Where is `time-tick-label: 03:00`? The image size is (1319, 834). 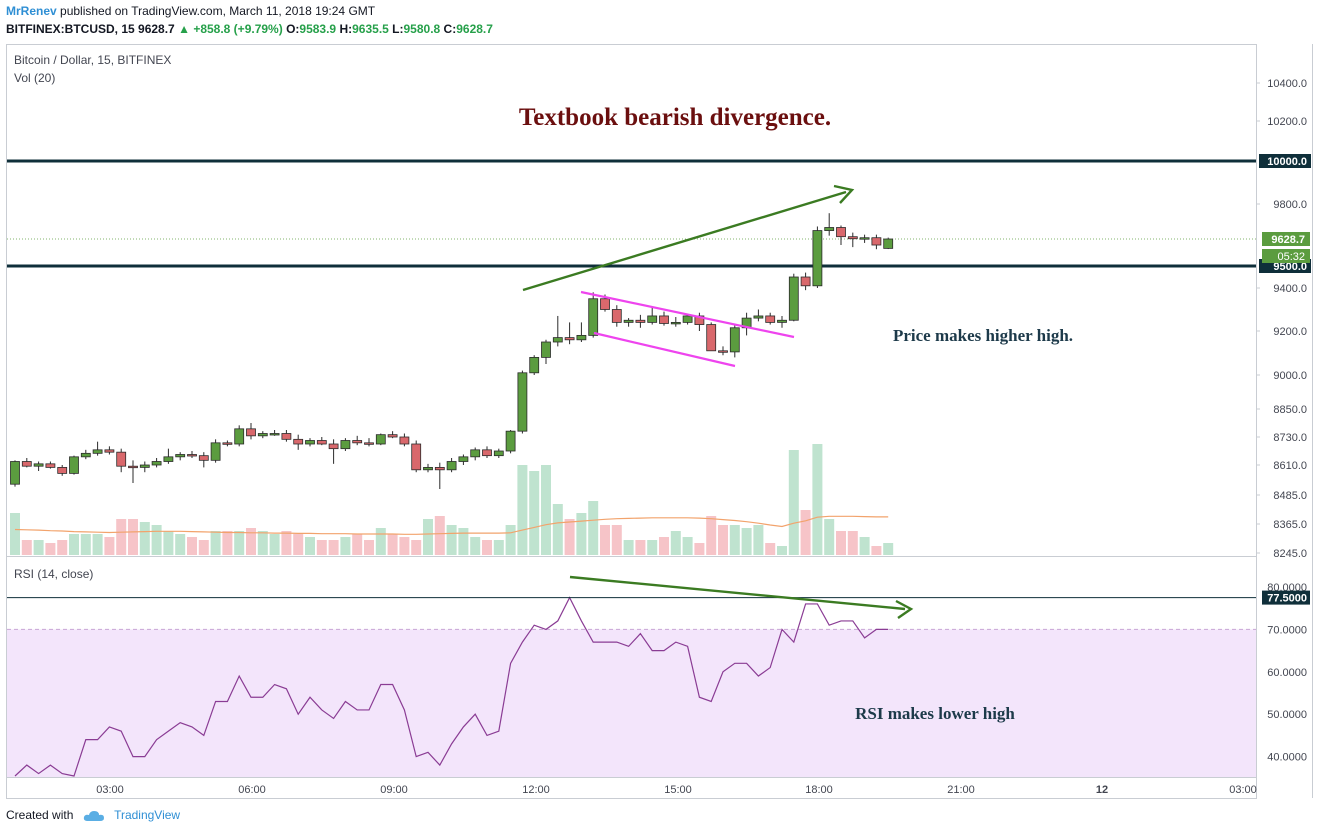 time-tick-label: 03:00 is located at coordinates (1243, 790).